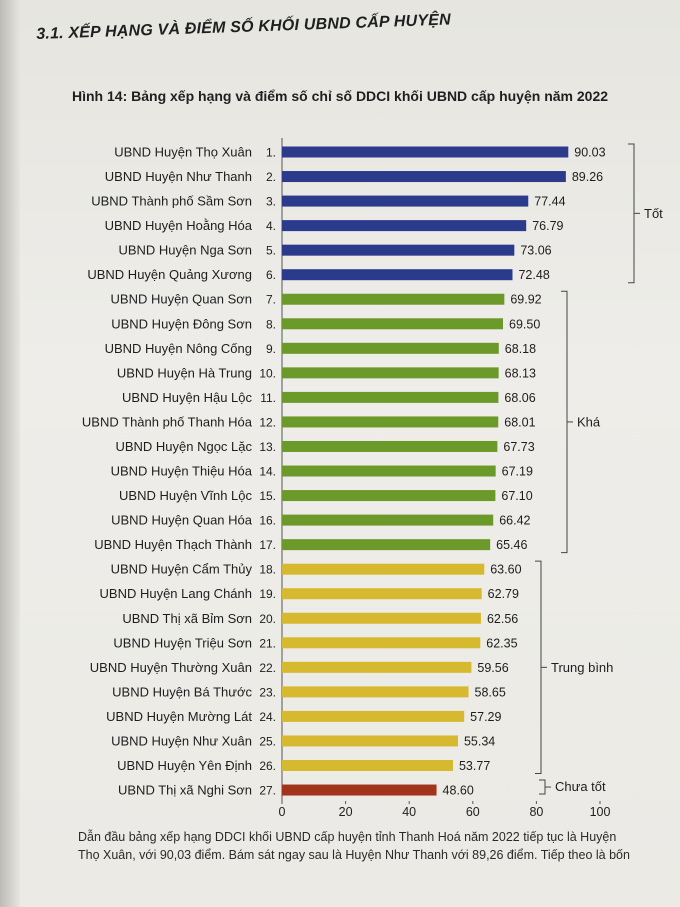  What do you see at coordinates (171, 667) in the screenshot?
I see `category-label: UBND Huyện Thường Xuân` at bounding box center [171, 667].